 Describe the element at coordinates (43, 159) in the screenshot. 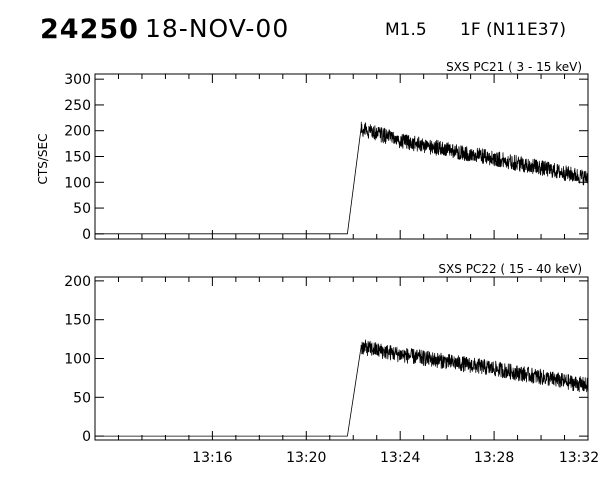

I see `y-axis-label: CTS/SEC` at that location.